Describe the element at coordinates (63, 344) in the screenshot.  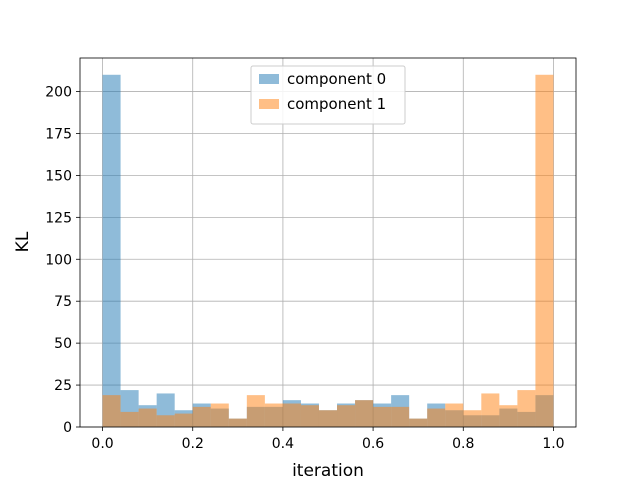
I see `y-tick-label: 50` at that location.